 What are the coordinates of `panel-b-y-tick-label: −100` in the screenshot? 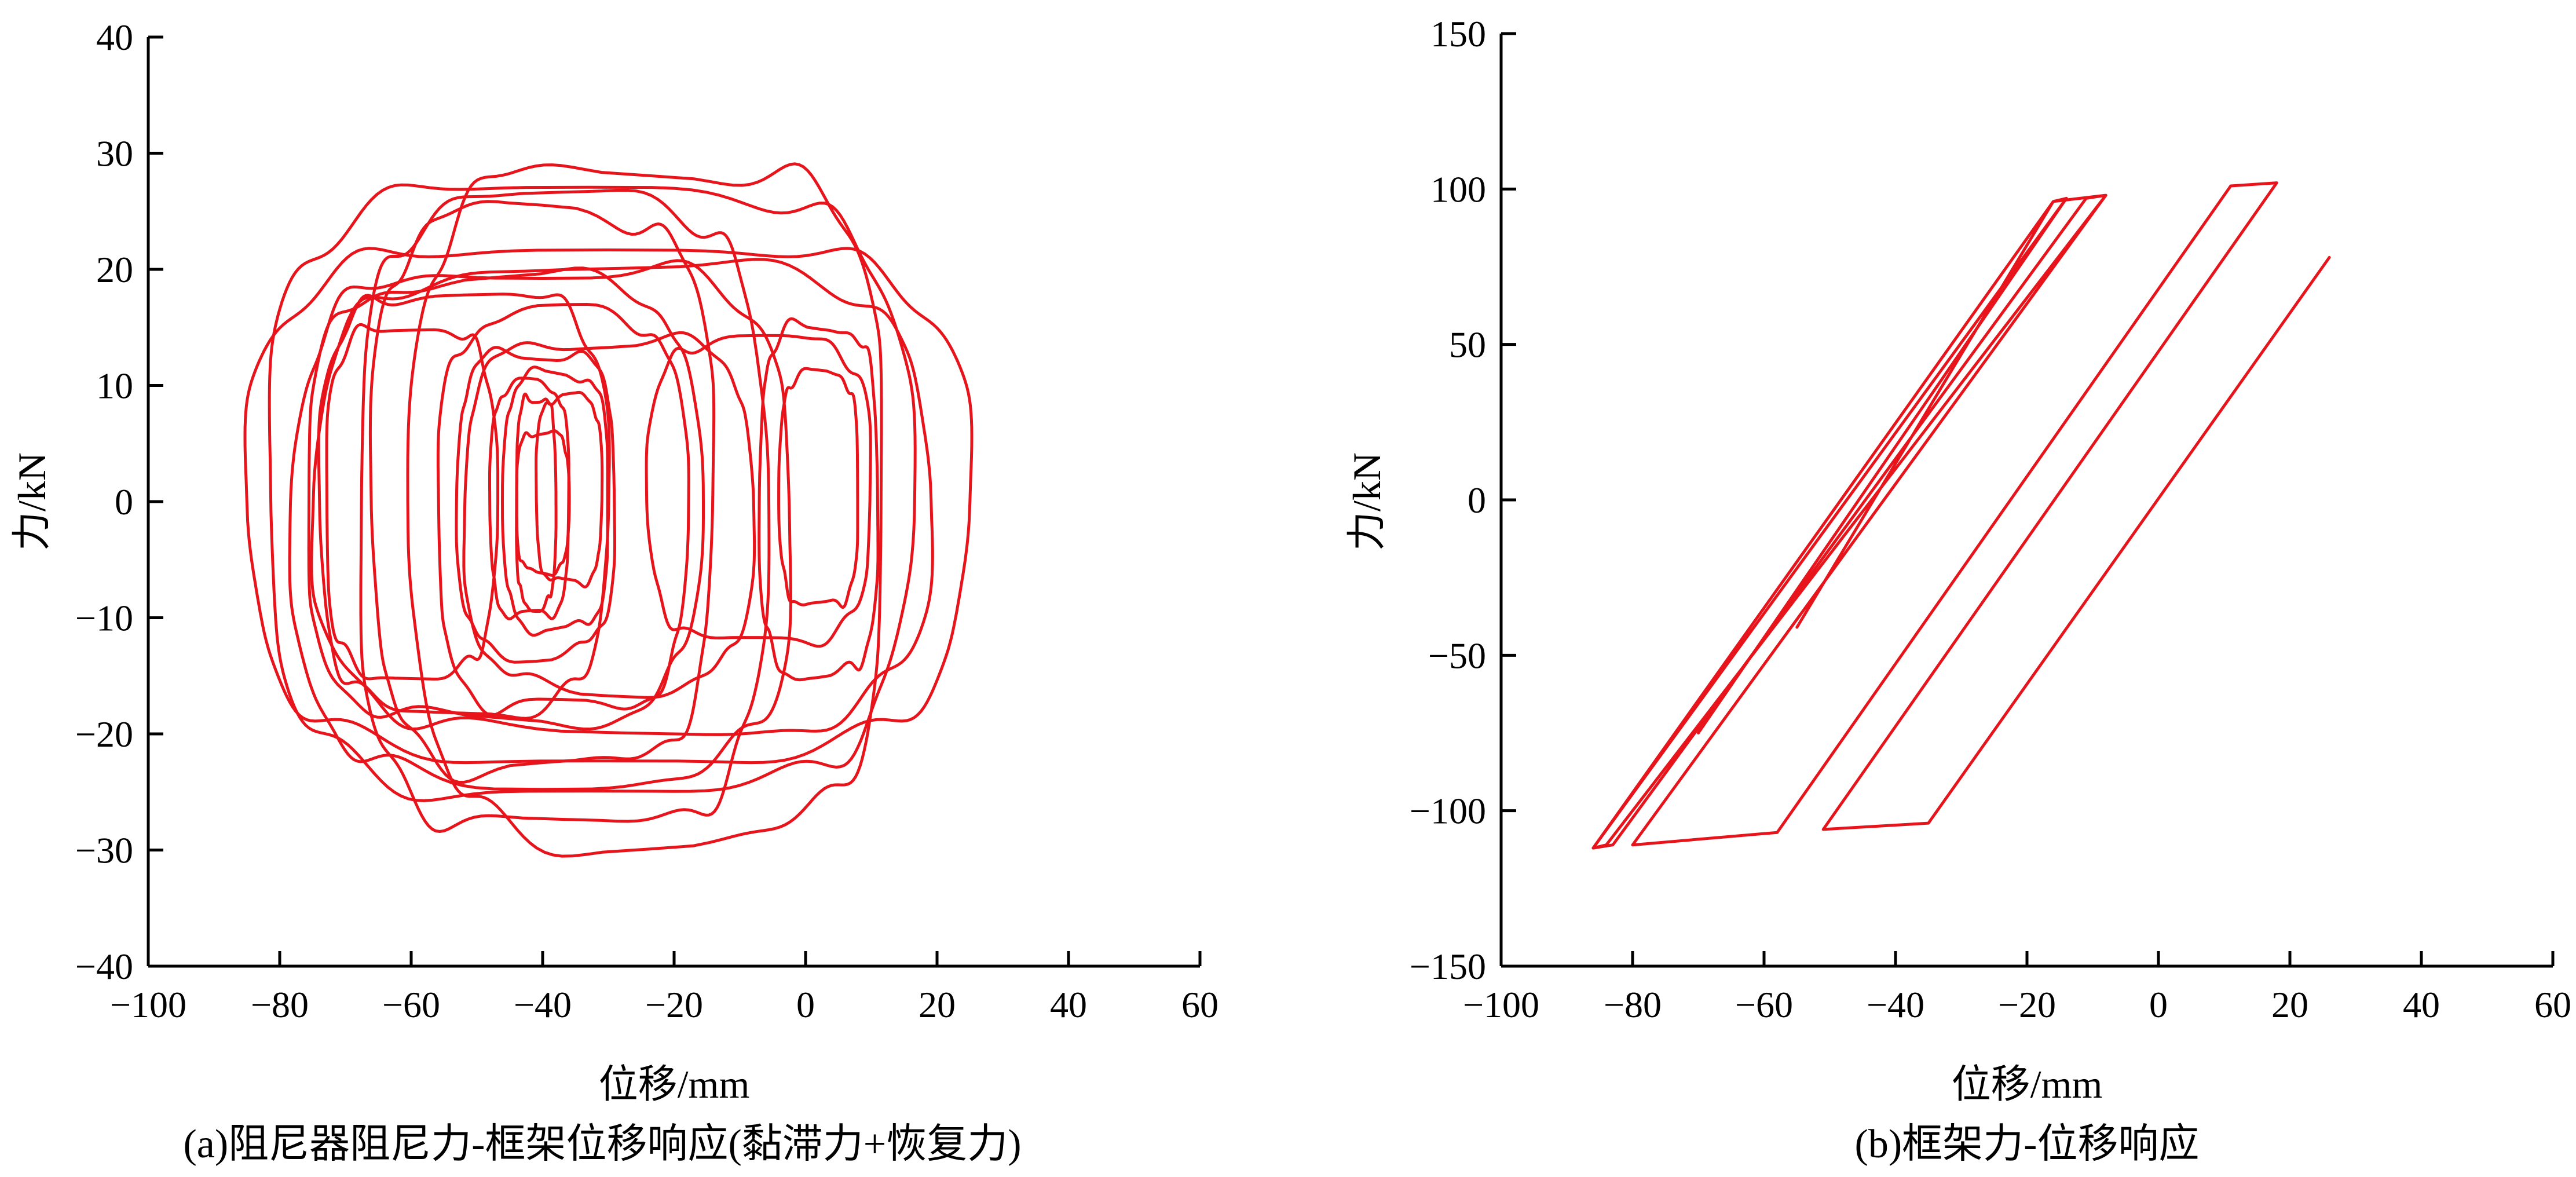 It's located at (1448, 811).